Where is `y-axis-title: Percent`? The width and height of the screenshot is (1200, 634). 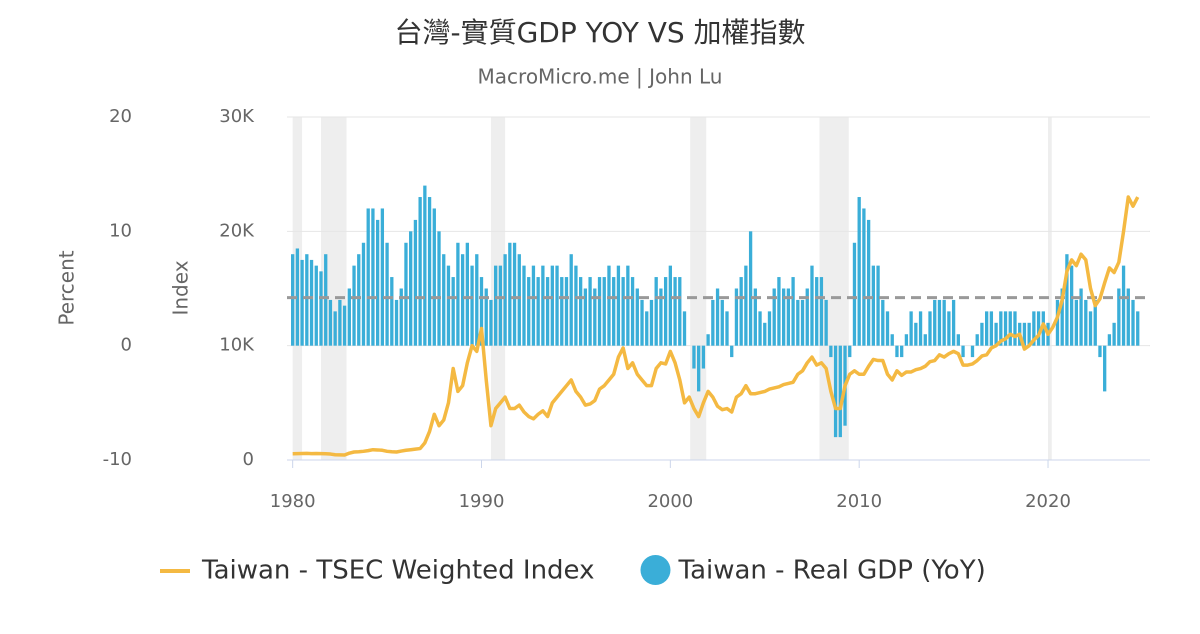 y-axis-title: Percent is located at coordinates (67, 287).